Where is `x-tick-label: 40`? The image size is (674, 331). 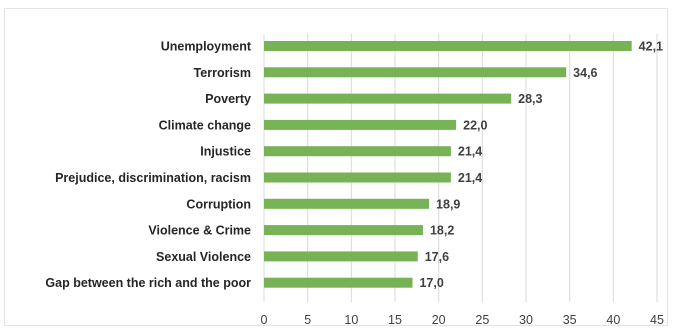
x-tick-label: 40 is located at coordinates (613, 320).